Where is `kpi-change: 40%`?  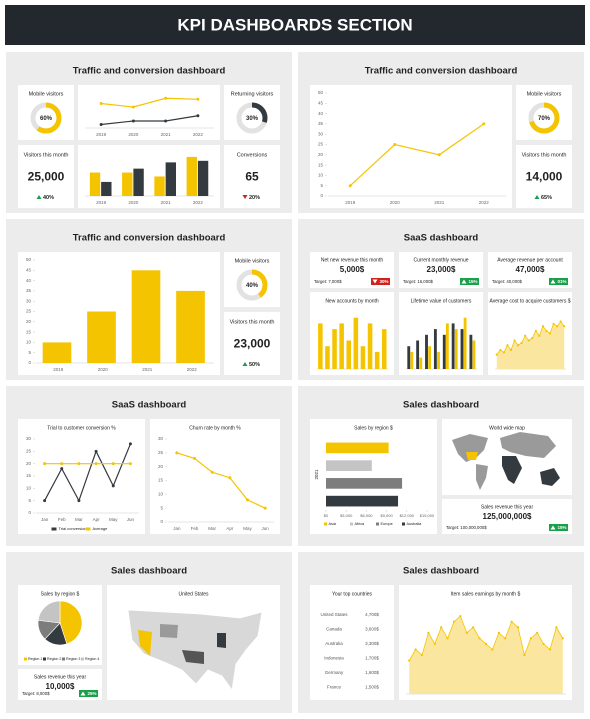 kpi-change: 40% is located at coordinates (48, 198).